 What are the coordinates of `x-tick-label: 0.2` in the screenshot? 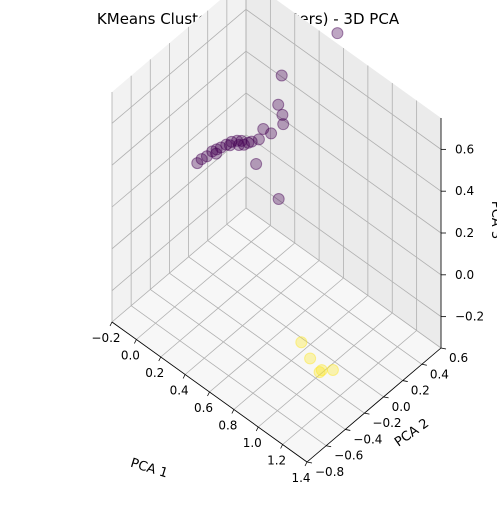 It's located at (154, 373).